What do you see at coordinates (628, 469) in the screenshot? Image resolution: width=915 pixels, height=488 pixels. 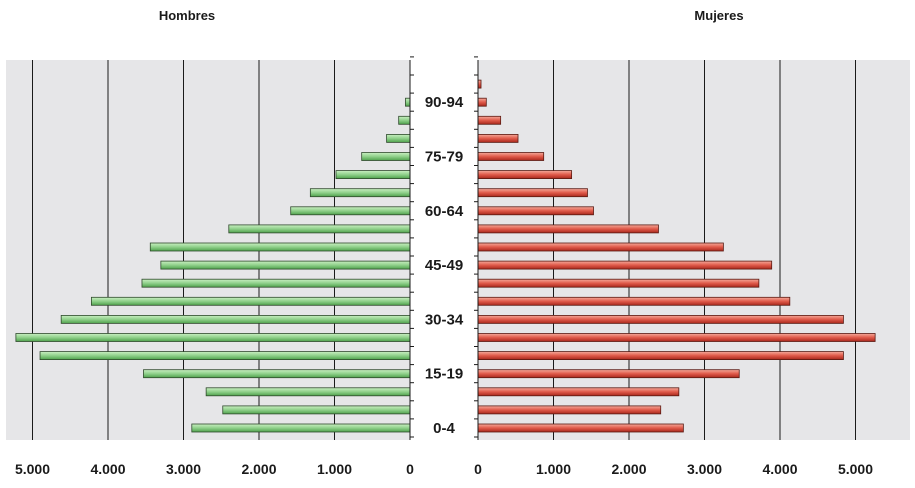 I see `xtick-label-mujeres: 2.000` at bounding box center [628, 469].